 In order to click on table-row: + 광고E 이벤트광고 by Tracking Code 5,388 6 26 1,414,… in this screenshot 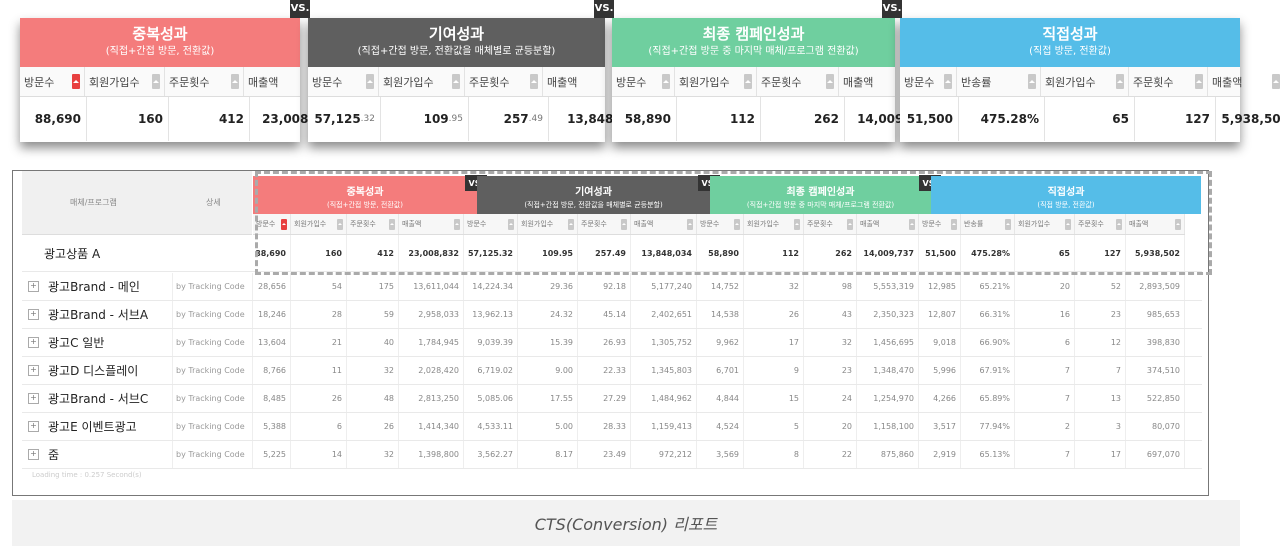, I will do `click(612, 427)`.